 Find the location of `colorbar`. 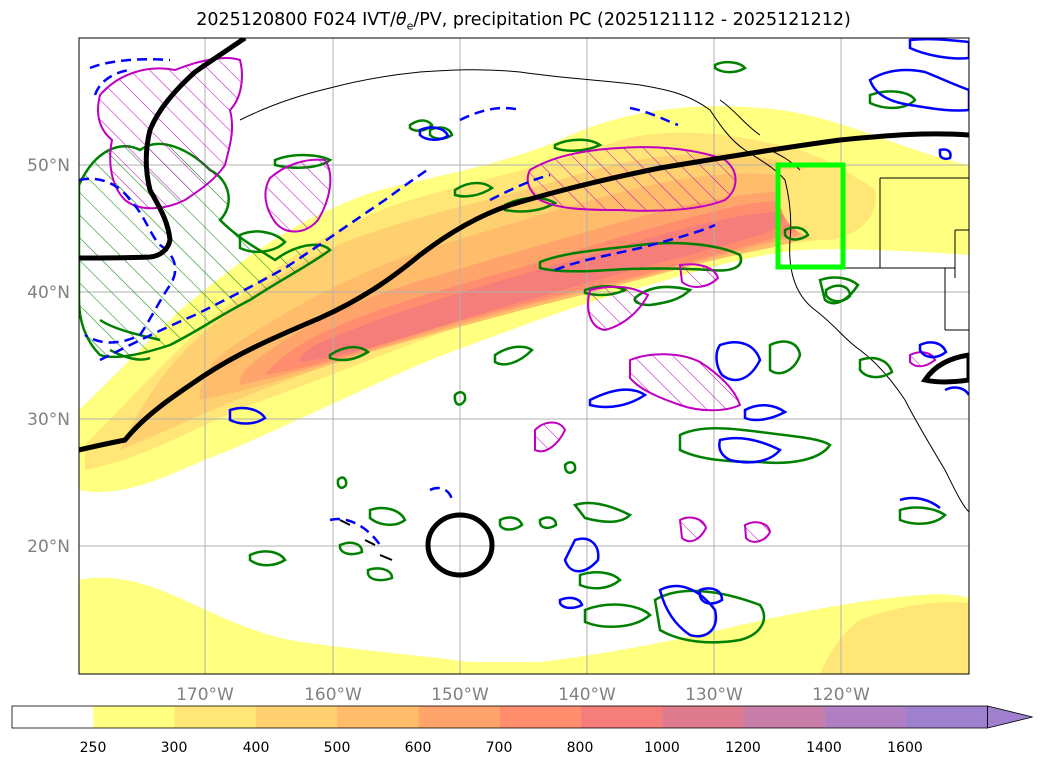

colorbar is located at coordinates (522, 717).